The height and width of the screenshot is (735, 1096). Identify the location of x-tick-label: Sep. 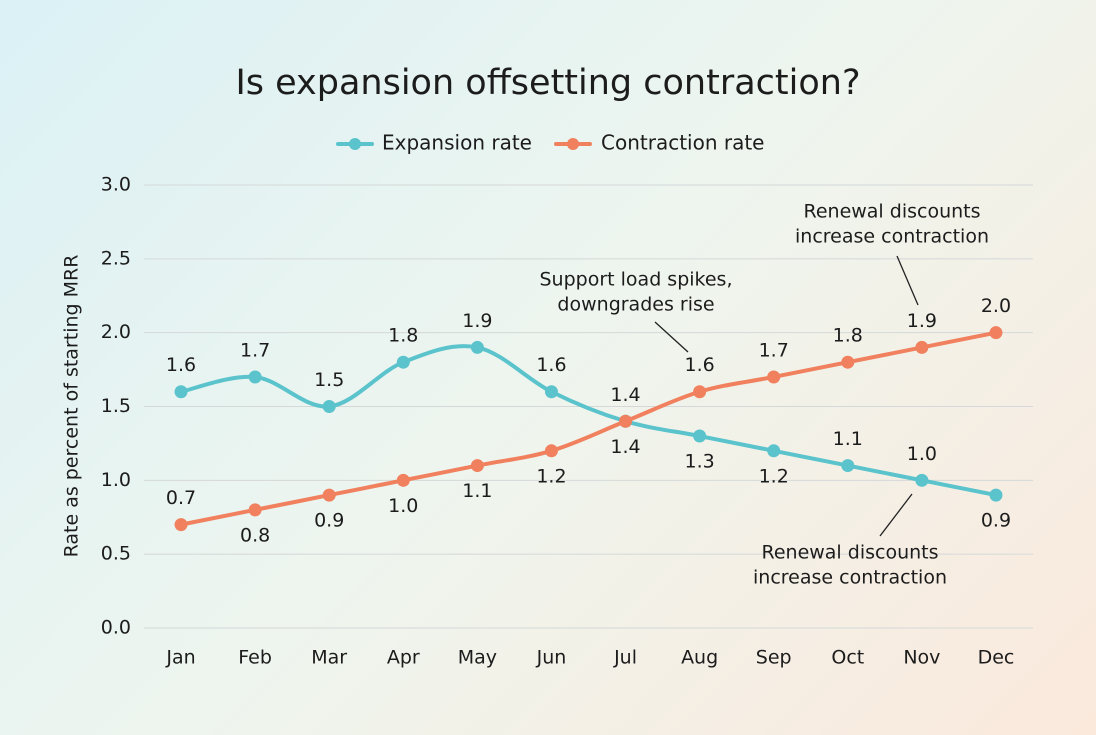
(774, 658).